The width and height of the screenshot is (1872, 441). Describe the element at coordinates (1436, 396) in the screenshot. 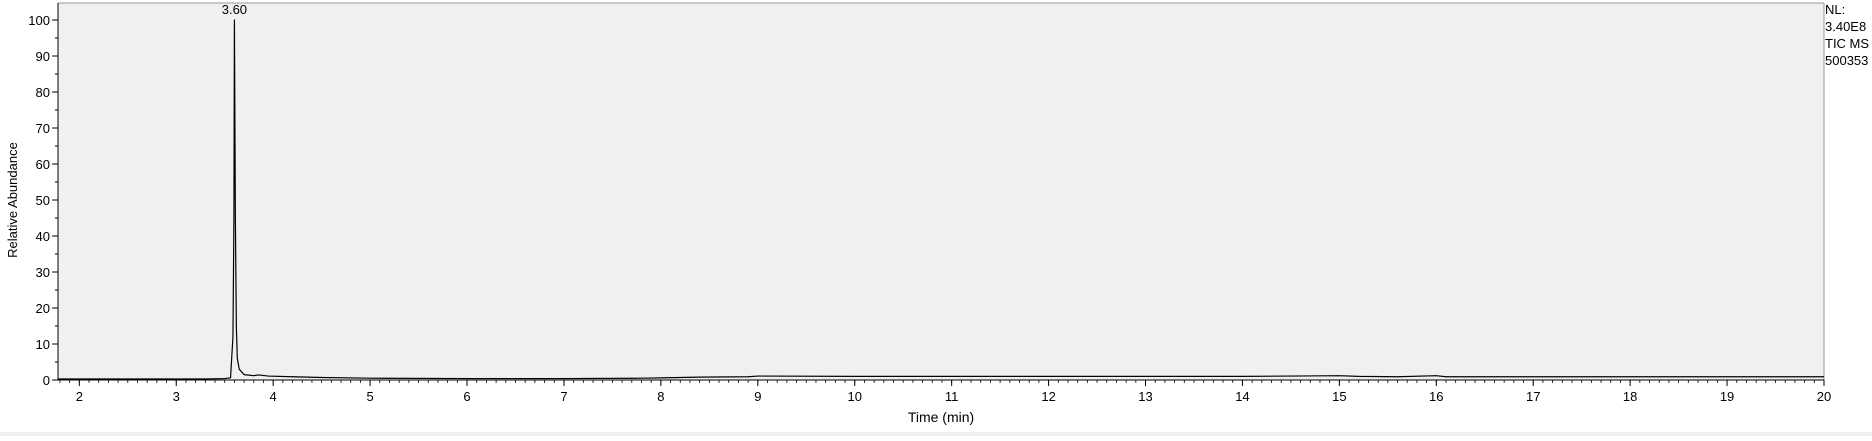

I see `x-tick-label: 16` at that location.